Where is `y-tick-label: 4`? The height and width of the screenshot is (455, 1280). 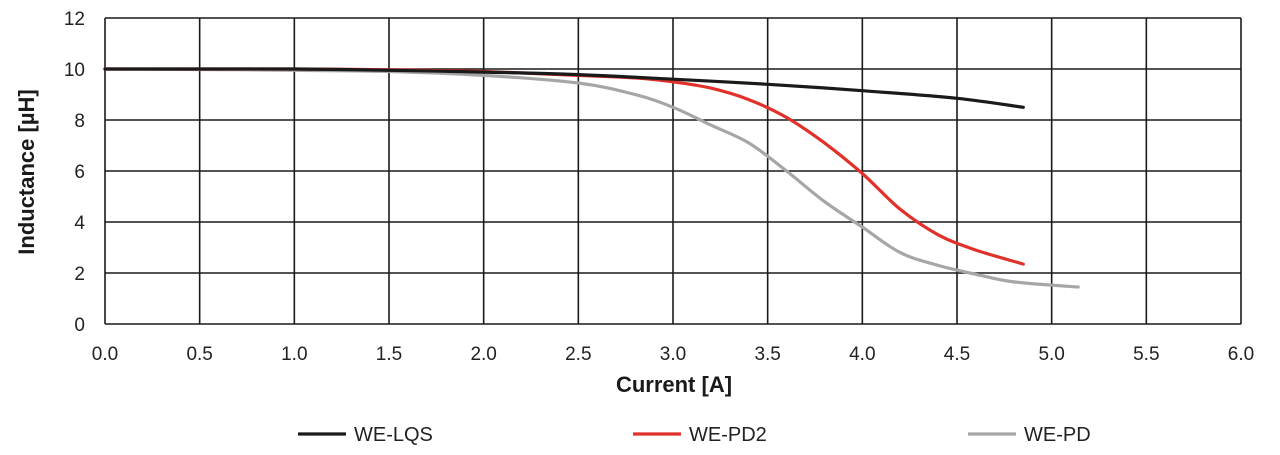 y-tick-label: 4 is located at coordinates (79, 223).